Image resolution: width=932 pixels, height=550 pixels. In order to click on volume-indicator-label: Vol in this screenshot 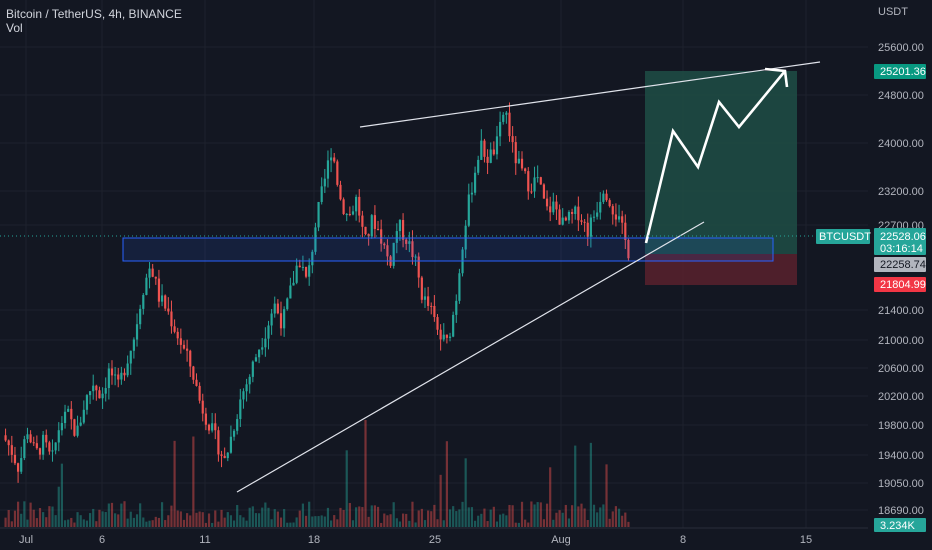, I will do `click(14, 28)`.